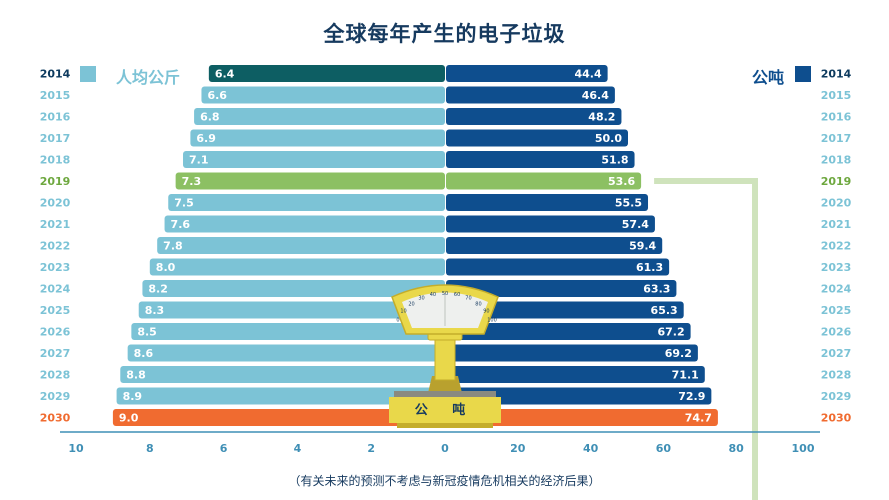  What do you see at coordinates (166, 267) in the screenshot?
I see `label-per-capita-2023: 8.0` at bounding box center [166, 267].